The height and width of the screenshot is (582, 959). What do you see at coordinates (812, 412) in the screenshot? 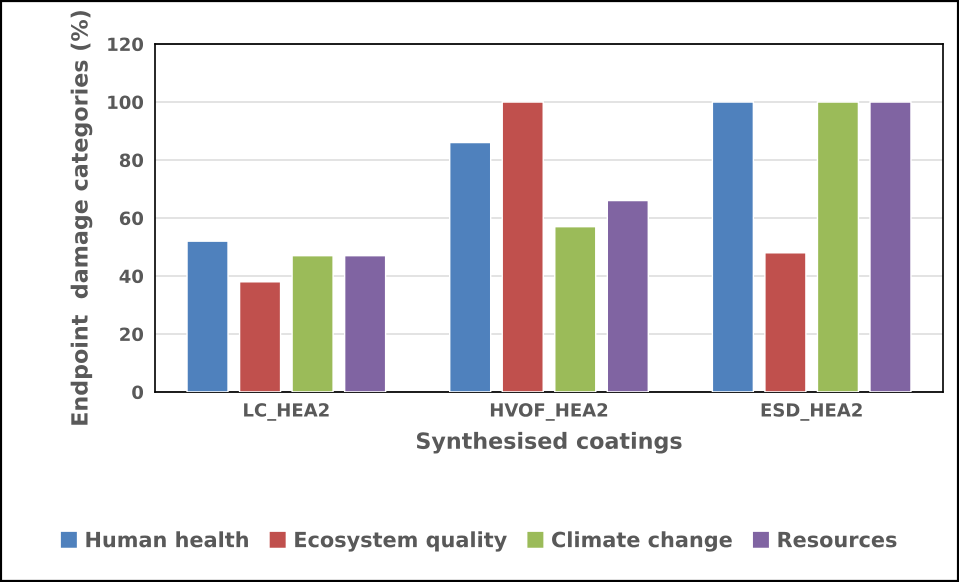
I see `x-tick-label: ESD_HEA2` at bounding box center [812, 412].